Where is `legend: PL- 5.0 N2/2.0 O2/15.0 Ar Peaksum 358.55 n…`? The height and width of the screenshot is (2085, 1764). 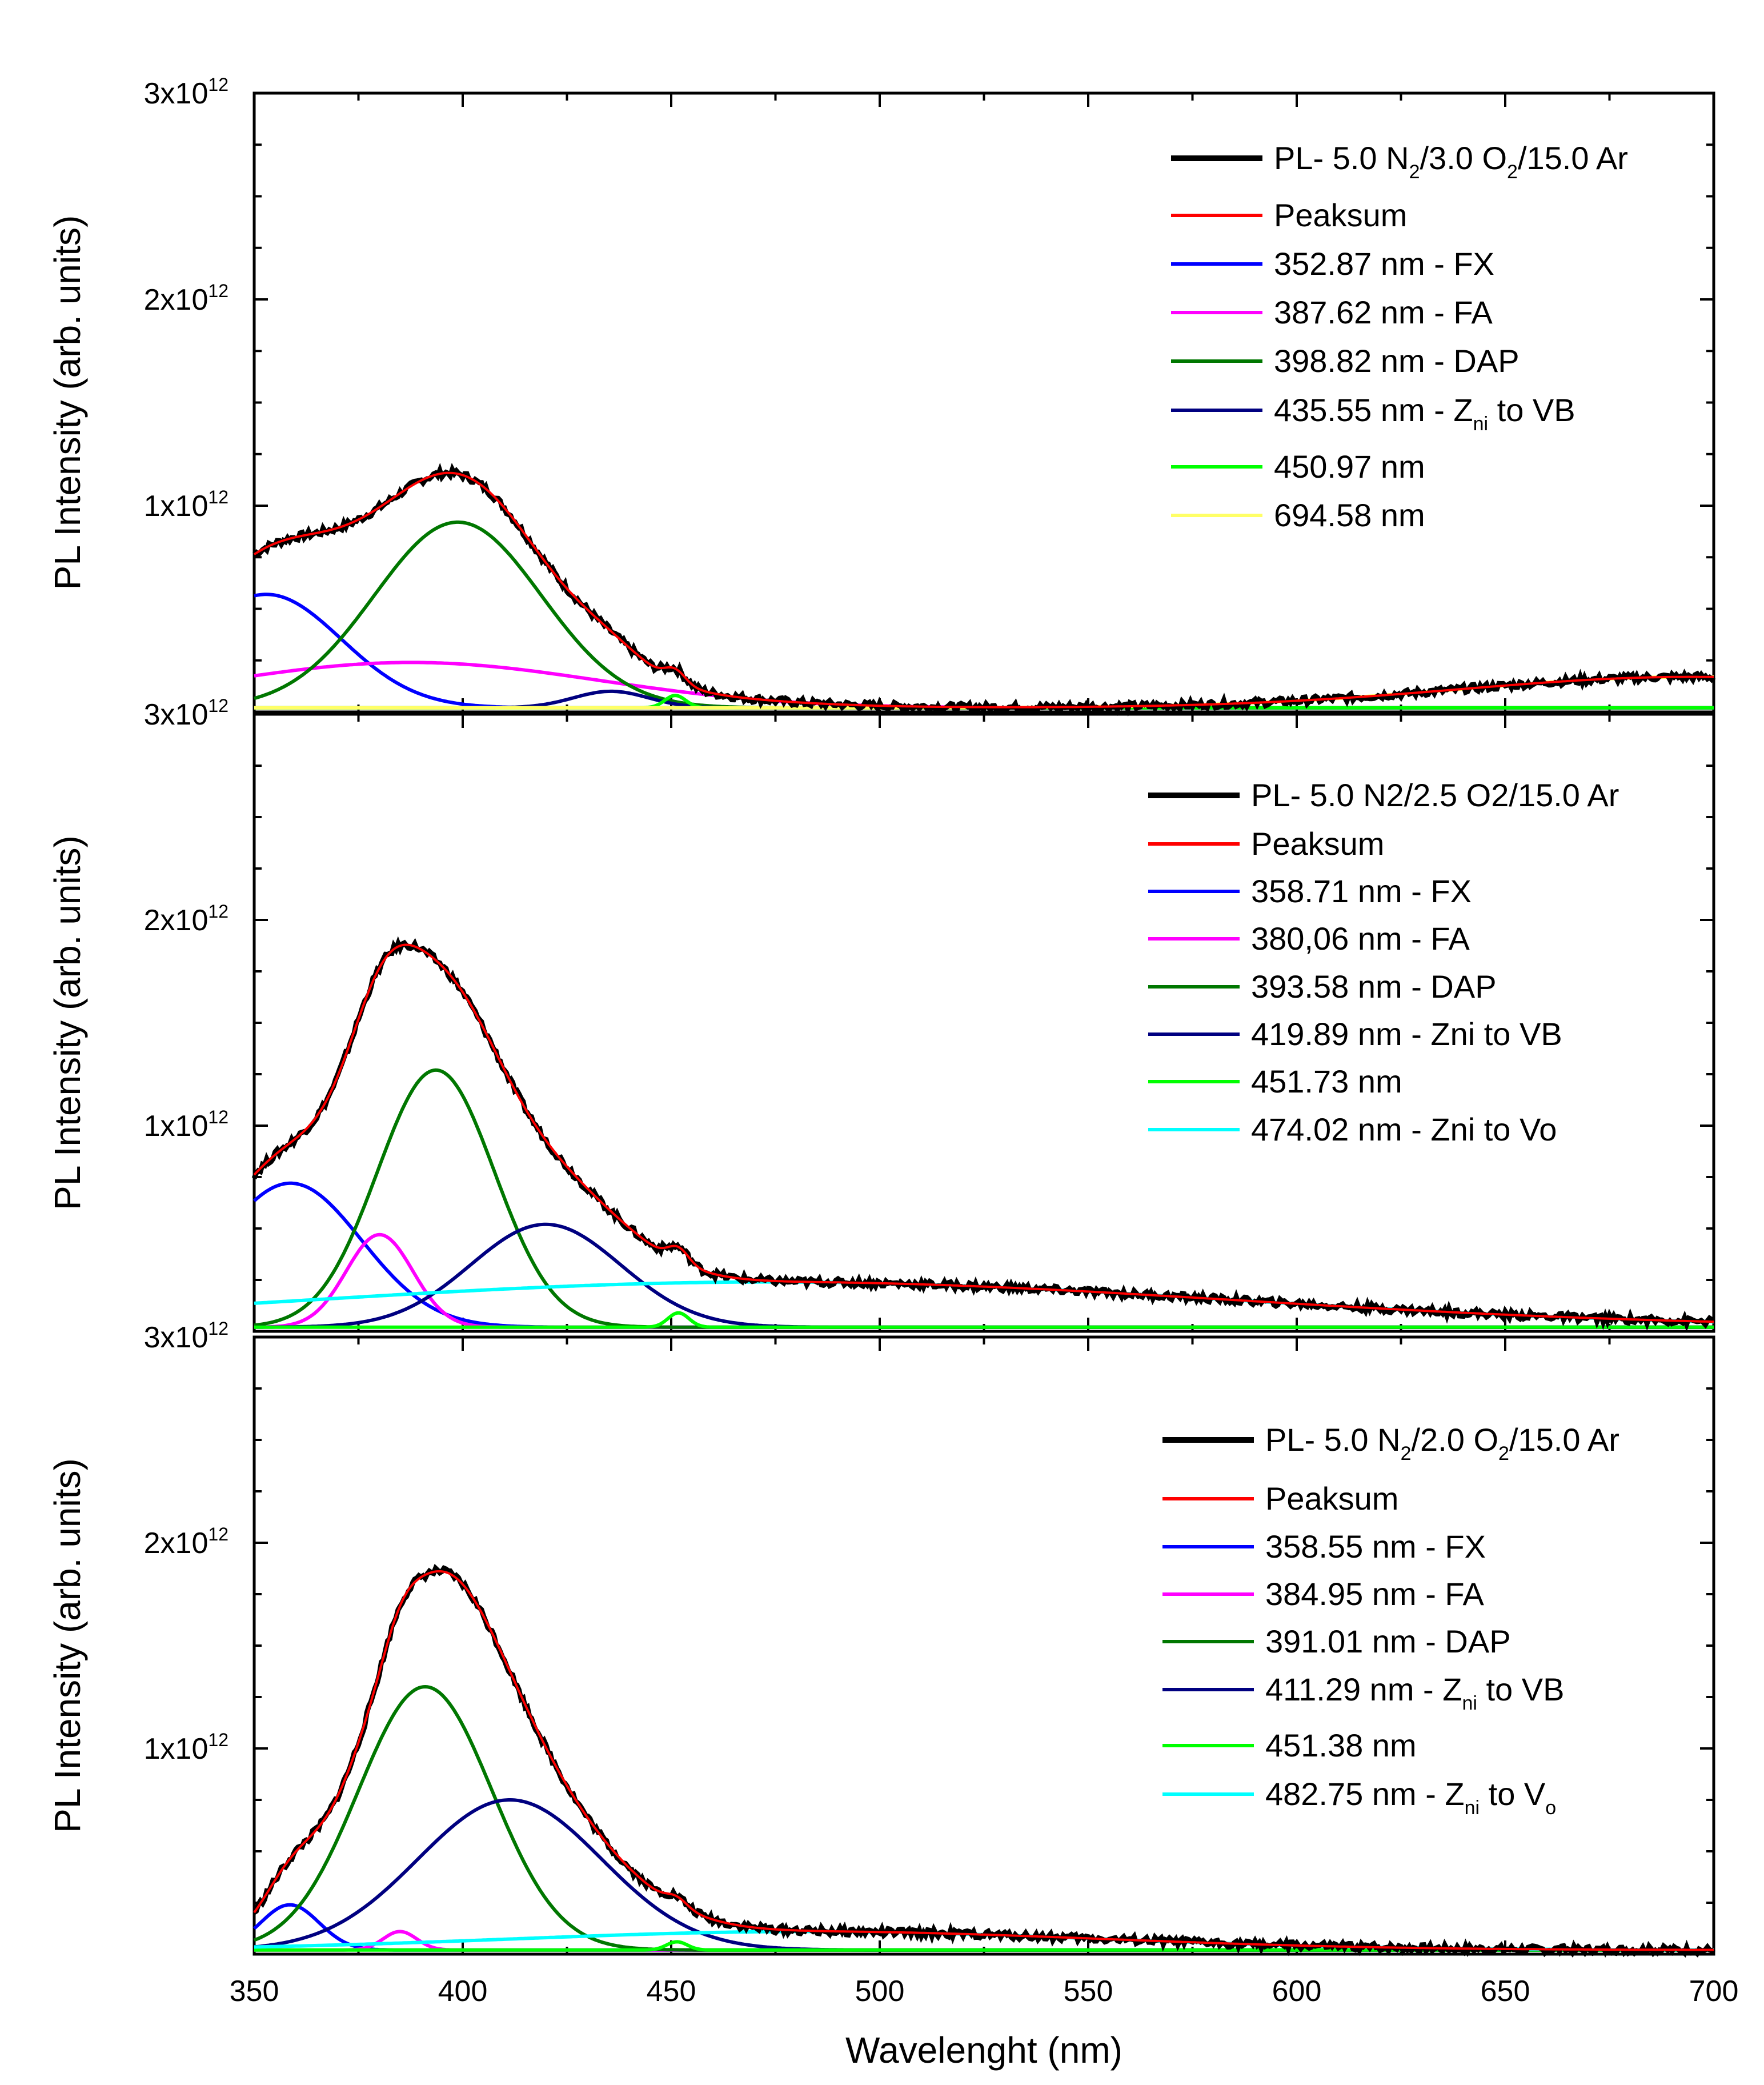
legend: PL- 5.0 N2/2.0 O2/15.0 Ar Peaksum 358.55 n… is located at coordinates (1390, 1620).